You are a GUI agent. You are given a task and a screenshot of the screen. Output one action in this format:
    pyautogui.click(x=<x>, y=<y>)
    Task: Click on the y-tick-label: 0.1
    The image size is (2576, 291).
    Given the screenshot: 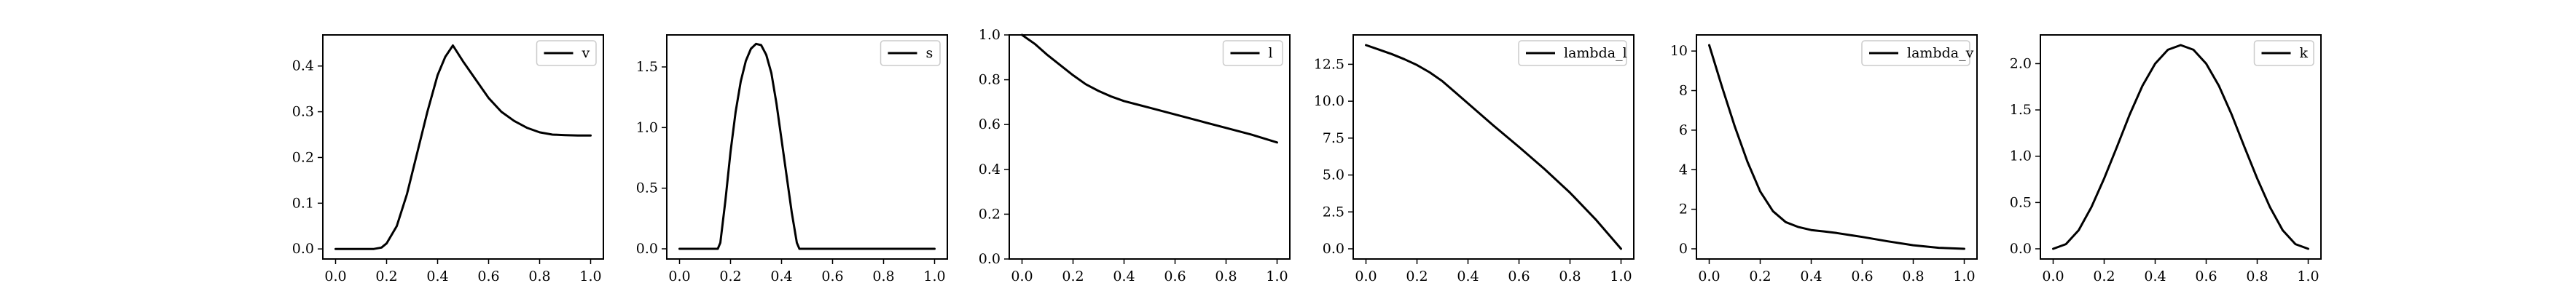 What is the action you would take?
    pyautogui.click(x=303, y=203)
    